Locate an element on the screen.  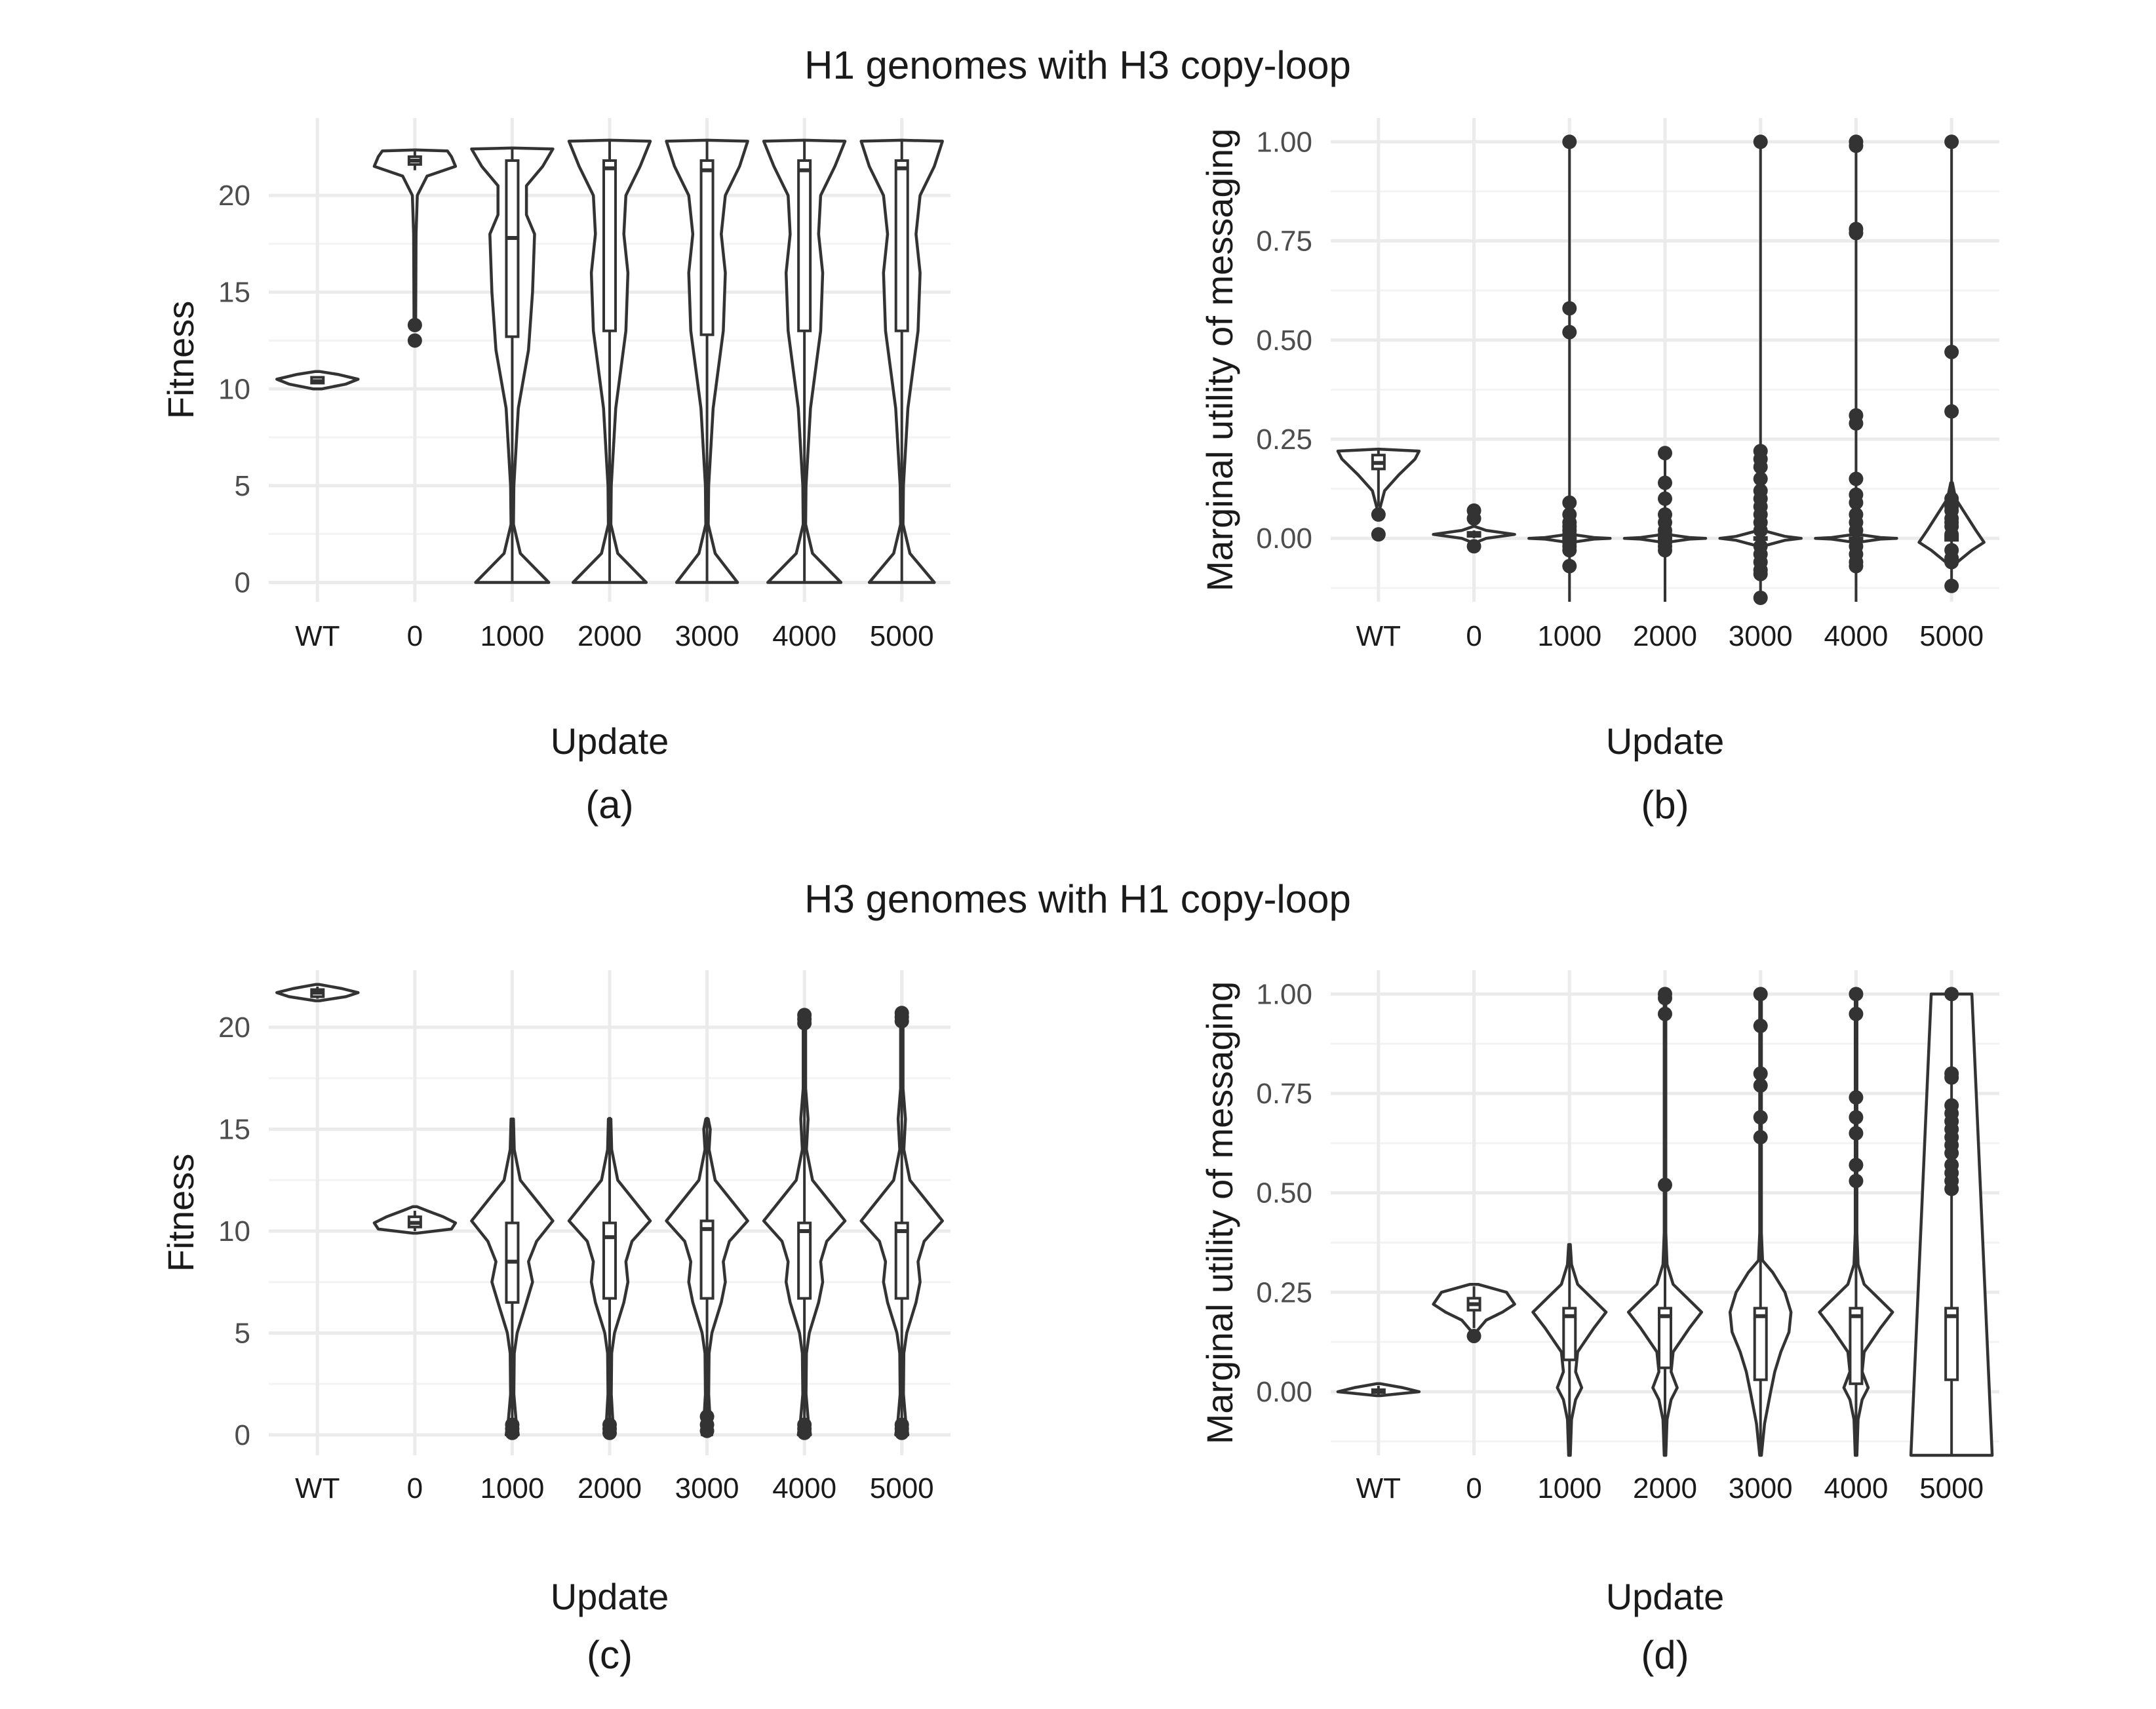
y-tick-label: 0.25 is located at coordinates (1284, 1292).